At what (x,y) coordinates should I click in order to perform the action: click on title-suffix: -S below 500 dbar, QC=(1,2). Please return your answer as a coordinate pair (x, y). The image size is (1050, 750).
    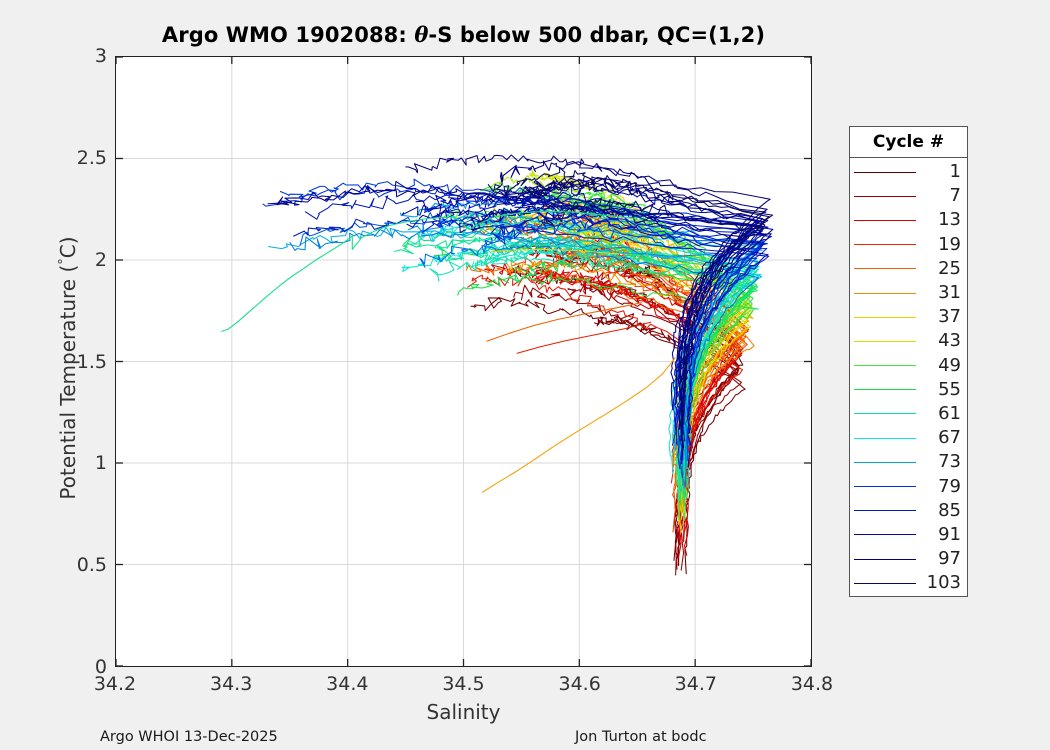
    Looking at the image, I should click on (597, 35).